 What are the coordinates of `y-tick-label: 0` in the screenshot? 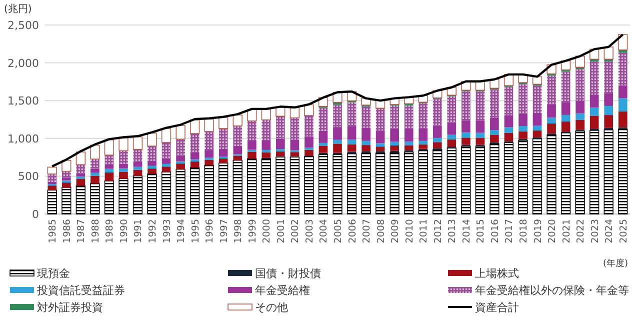 It's located at (35, 214).